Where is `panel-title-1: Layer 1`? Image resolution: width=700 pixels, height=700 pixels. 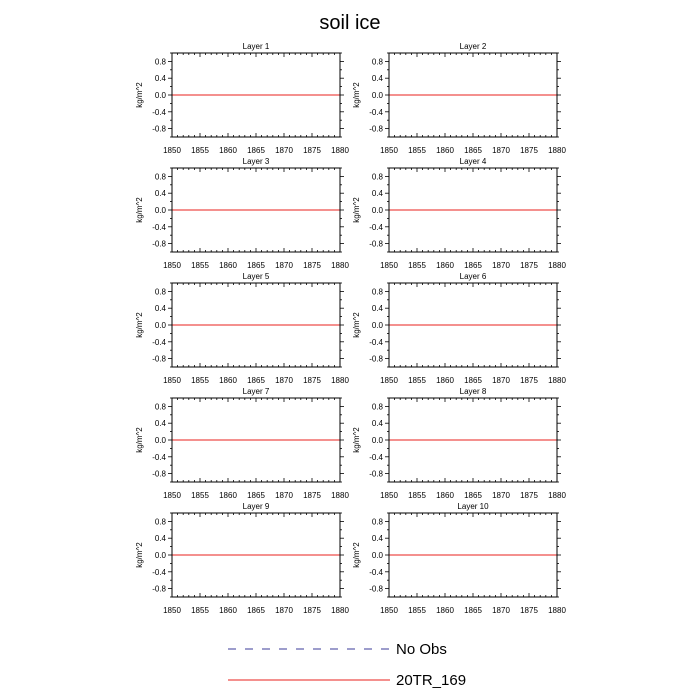 panel-title-1: Layer 1 is located at coordinates (256, 46).